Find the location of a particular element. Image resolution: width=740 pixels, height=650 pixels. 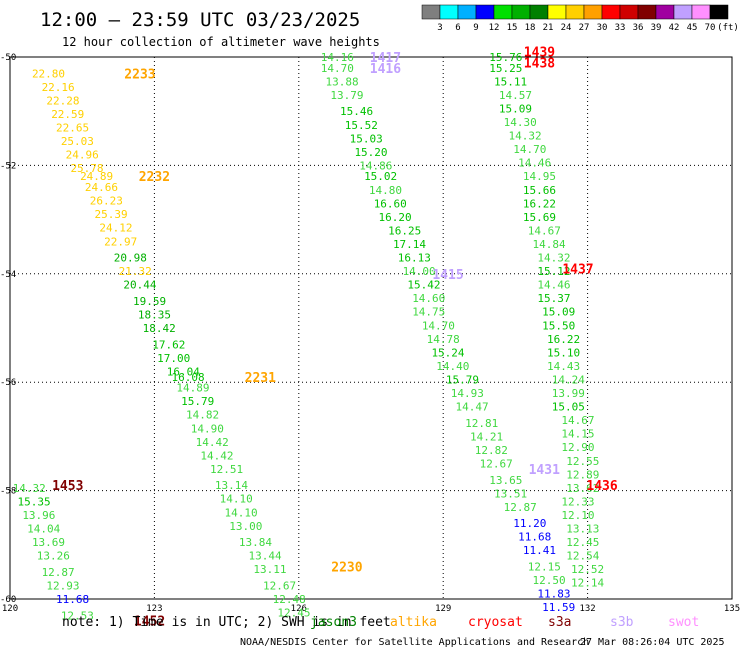

satellite-pass-label: 1439 is located at coordinates (539, 53).